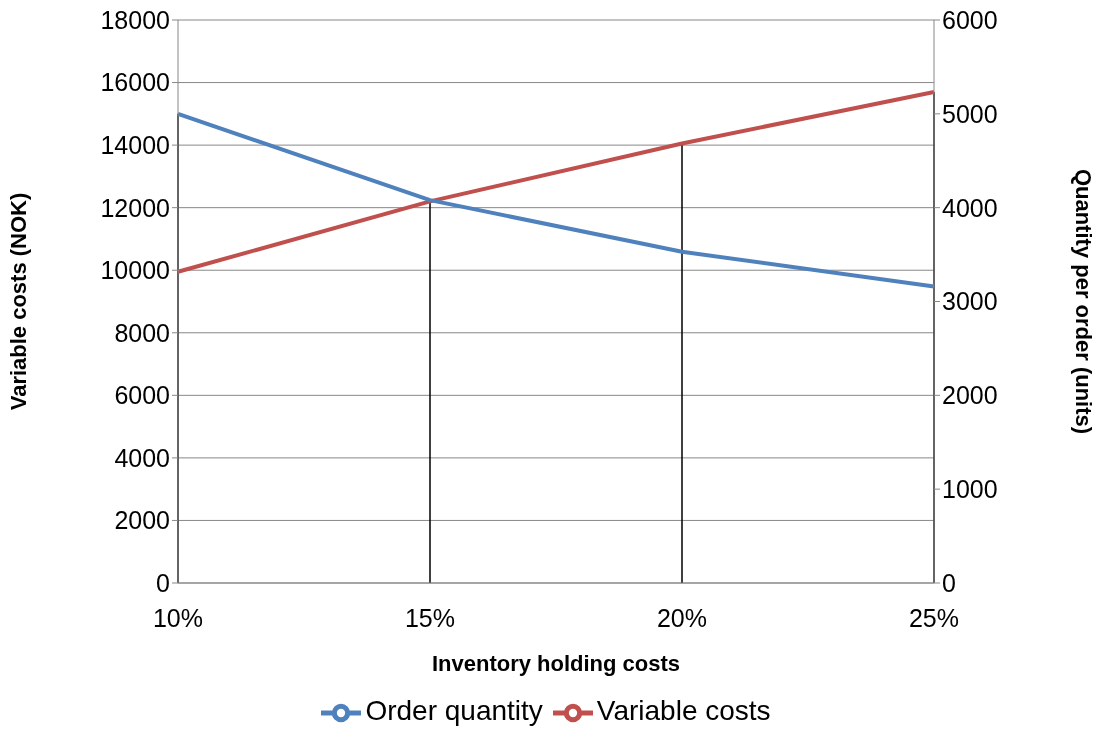  I want to click on x-tick-label: 25%, so click(934, 617).